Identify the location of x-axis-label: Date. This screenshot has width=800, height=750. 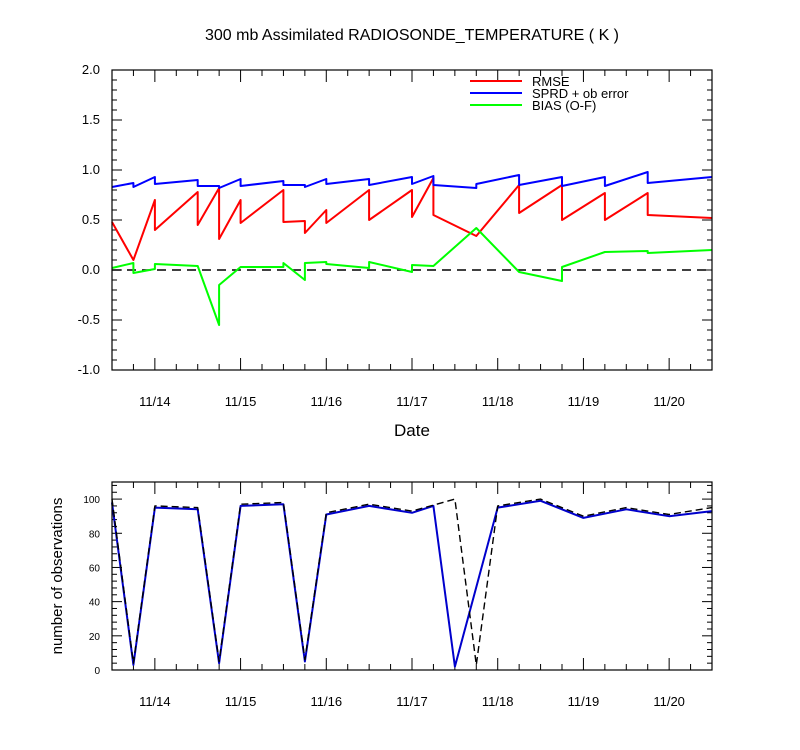
(412, 430).